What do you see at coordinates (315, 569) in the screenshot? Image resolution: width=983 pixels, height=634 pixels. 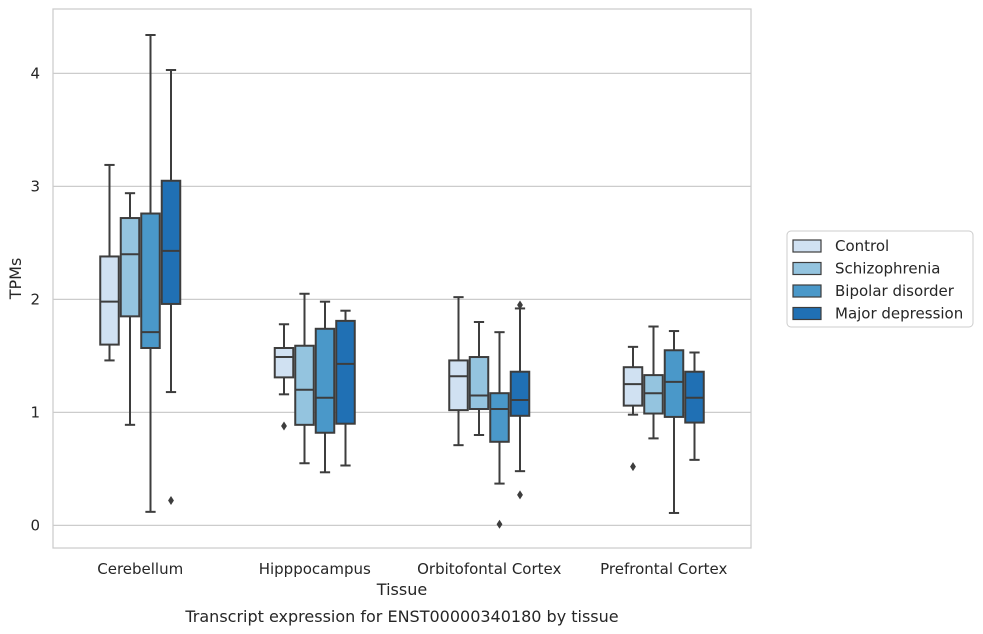 I see `x-tick-label-1: Hipppocampus` at bounding box center [315, 569].